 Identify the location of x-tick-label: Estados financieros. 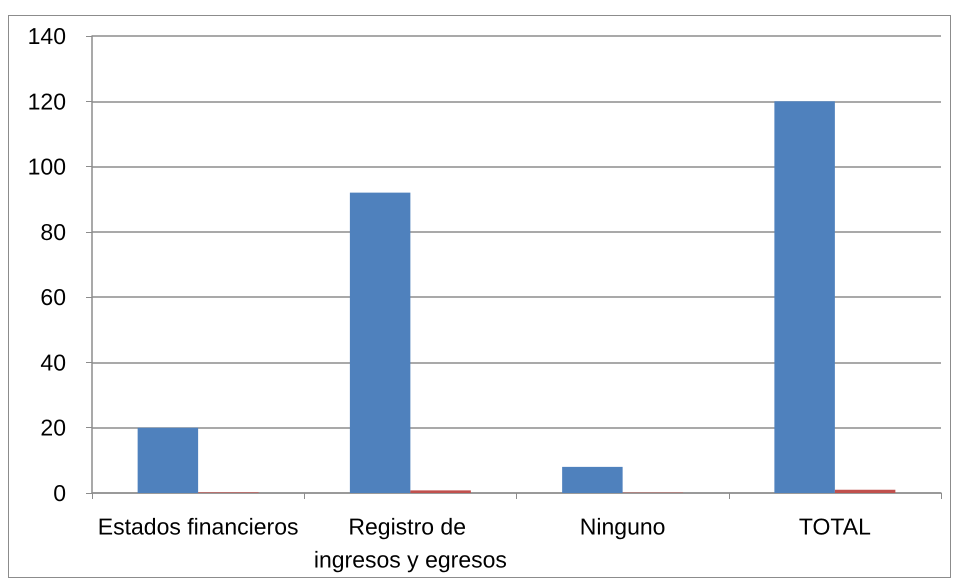
(198, 527).